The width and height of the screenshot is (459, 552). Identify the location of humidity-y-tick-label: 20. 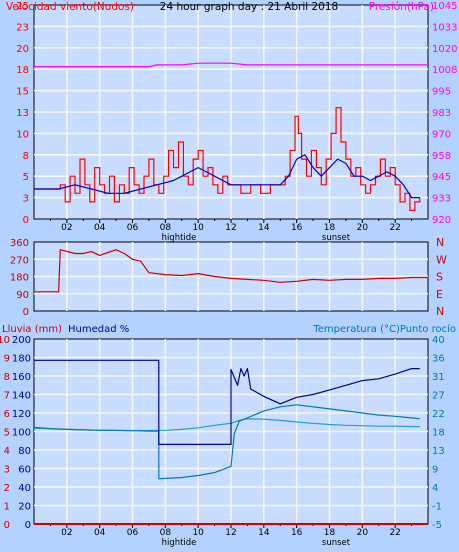
(24, 507).